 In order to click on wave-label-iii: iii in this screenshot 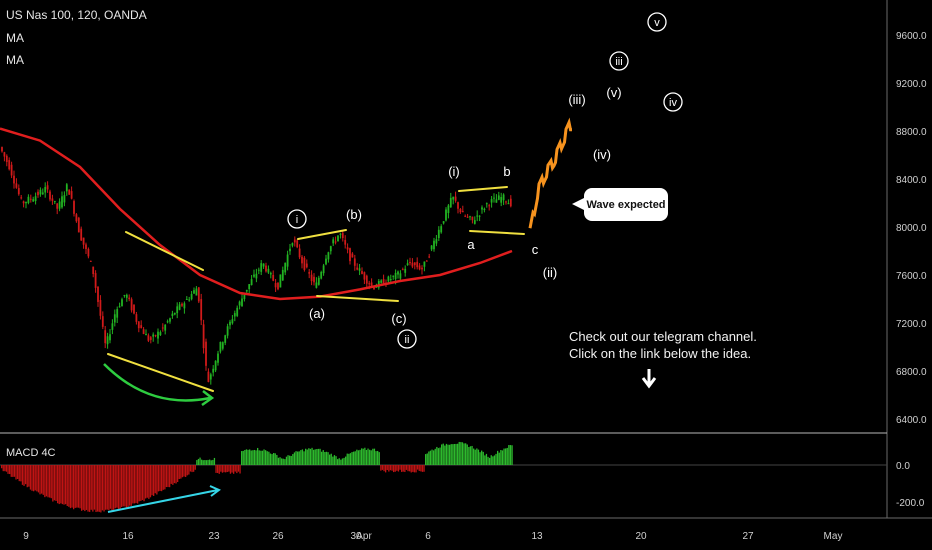, I will do `click(618, 62)`.